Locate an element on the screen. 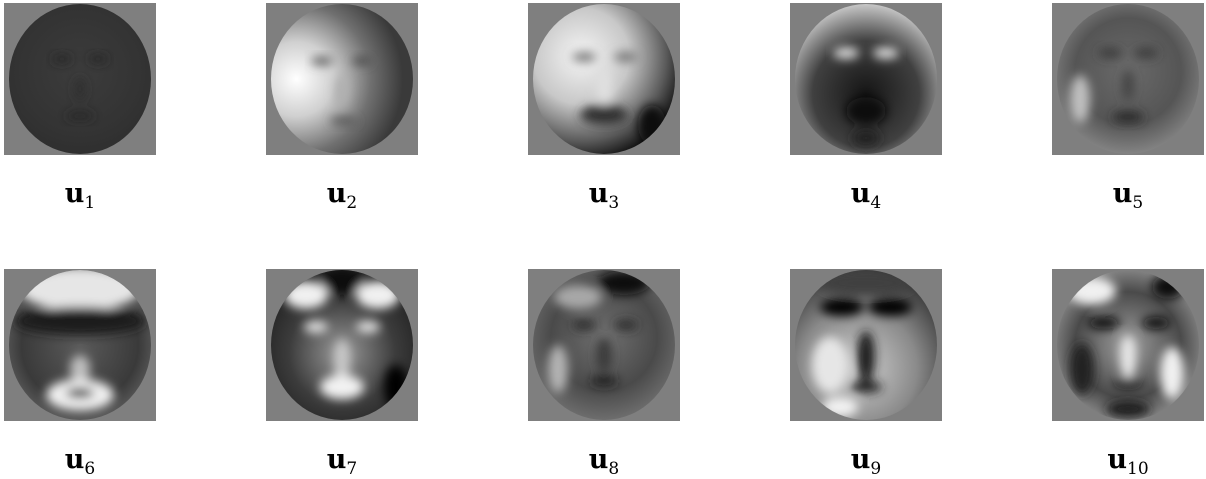 This screenshot has width=1206, height=479. eigenface-label: u5 is located at coordinates (1128, 195).